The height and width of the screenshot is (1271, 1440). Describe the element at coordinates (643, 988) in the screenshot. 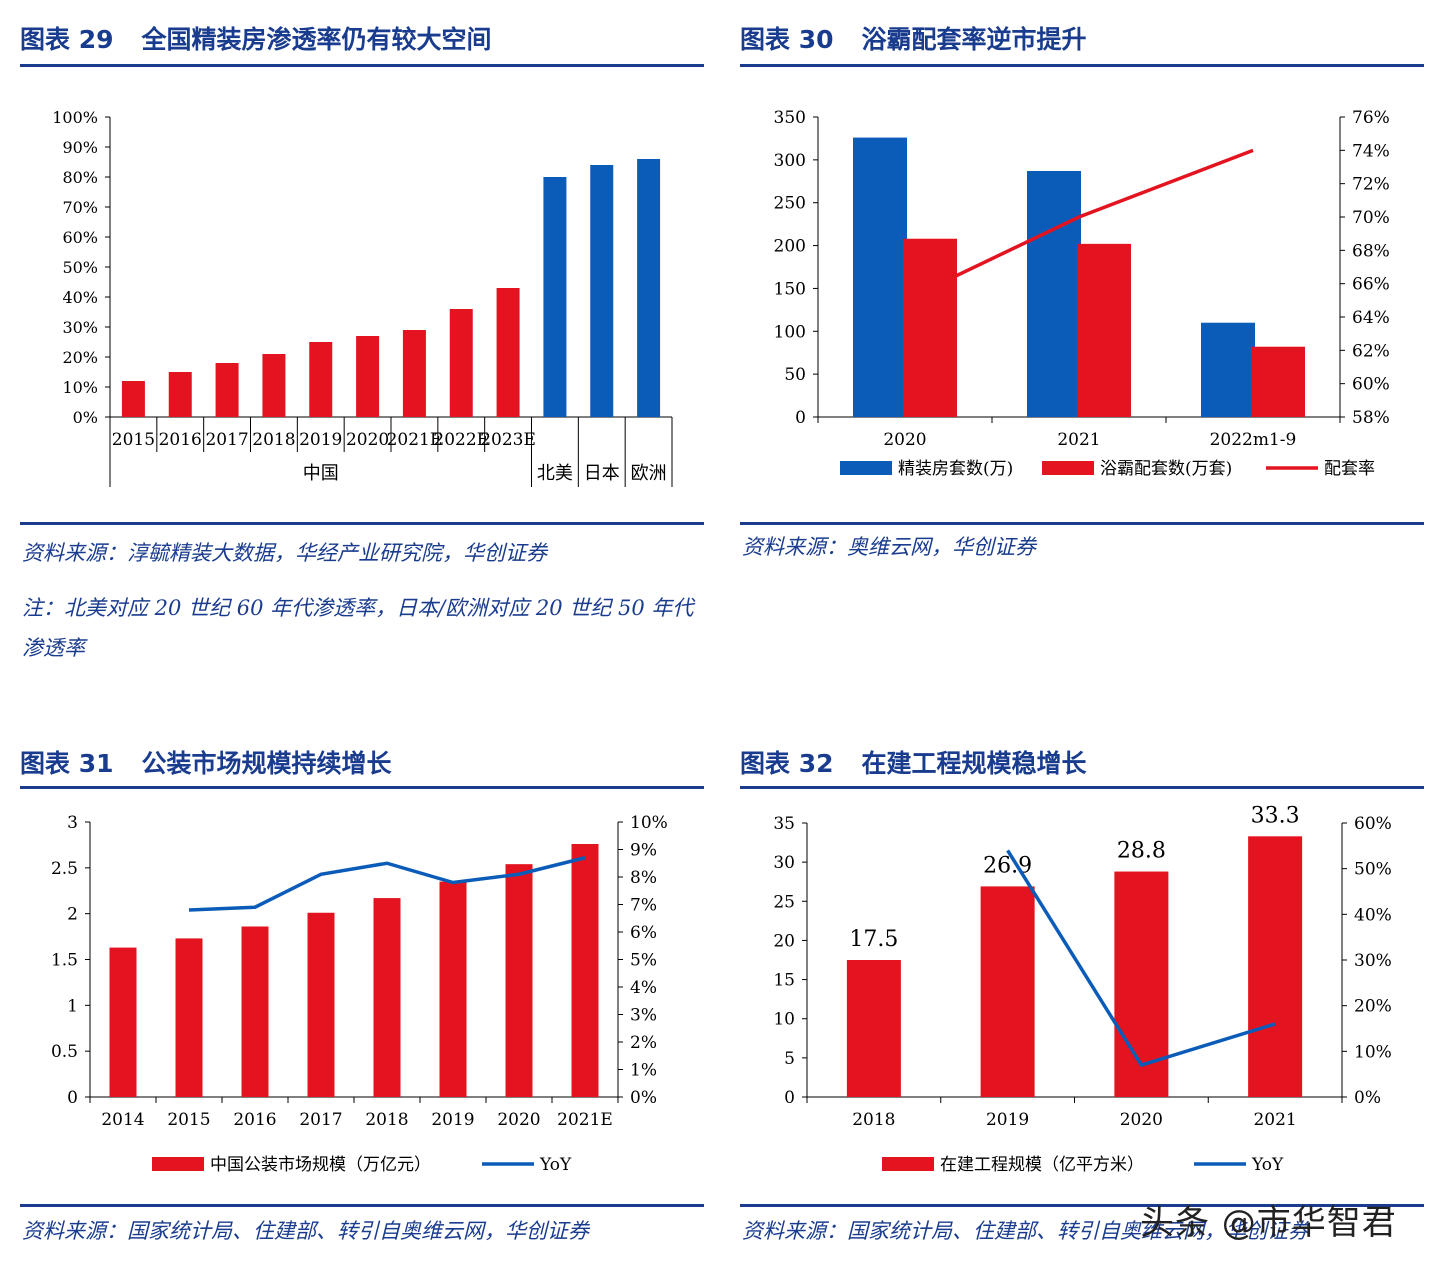

I see `right-tick-label: 4%` at that location.